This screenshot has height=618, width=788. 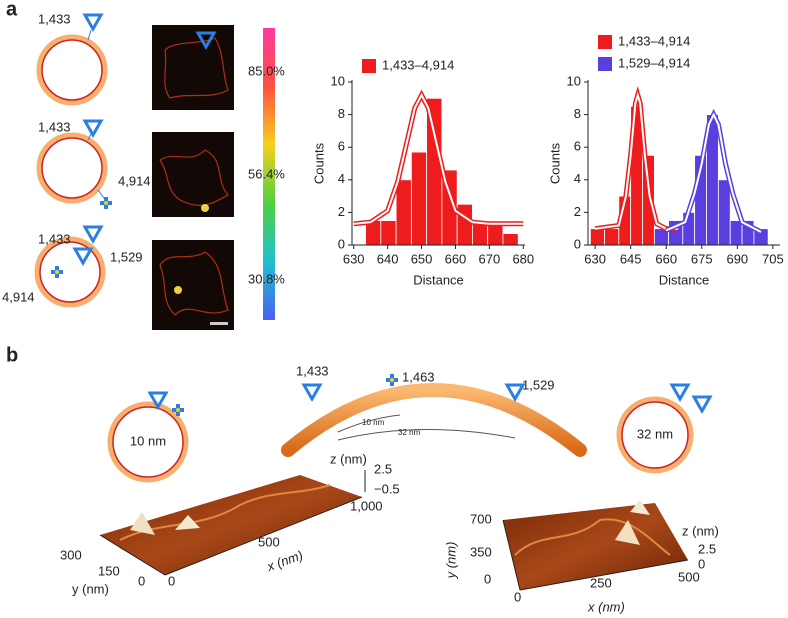 I want to click on scheme: 1,433, so click(x=71, y=57).